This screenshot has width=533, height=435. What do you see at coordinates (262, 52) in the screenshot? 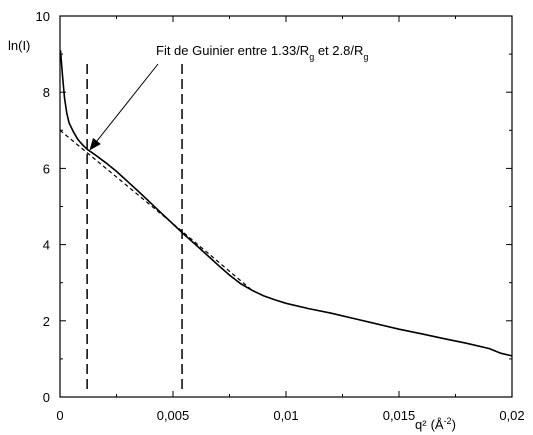
I see `annotation-label: Fit de Guinier entre 1.33/Rg et 2.8/Rg` at bounding box center [262, 52].